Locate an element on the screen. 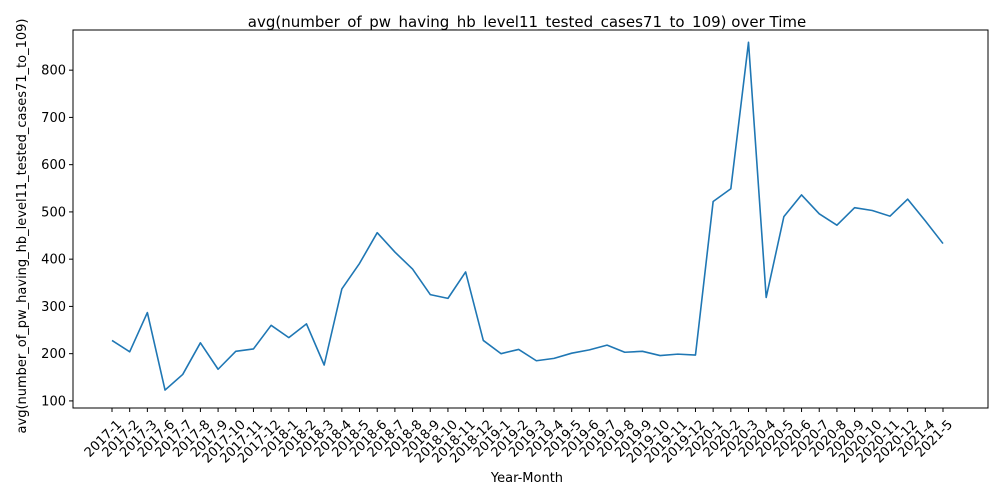  x-axis-label: Year-Month is located at coordinates (526, 478).